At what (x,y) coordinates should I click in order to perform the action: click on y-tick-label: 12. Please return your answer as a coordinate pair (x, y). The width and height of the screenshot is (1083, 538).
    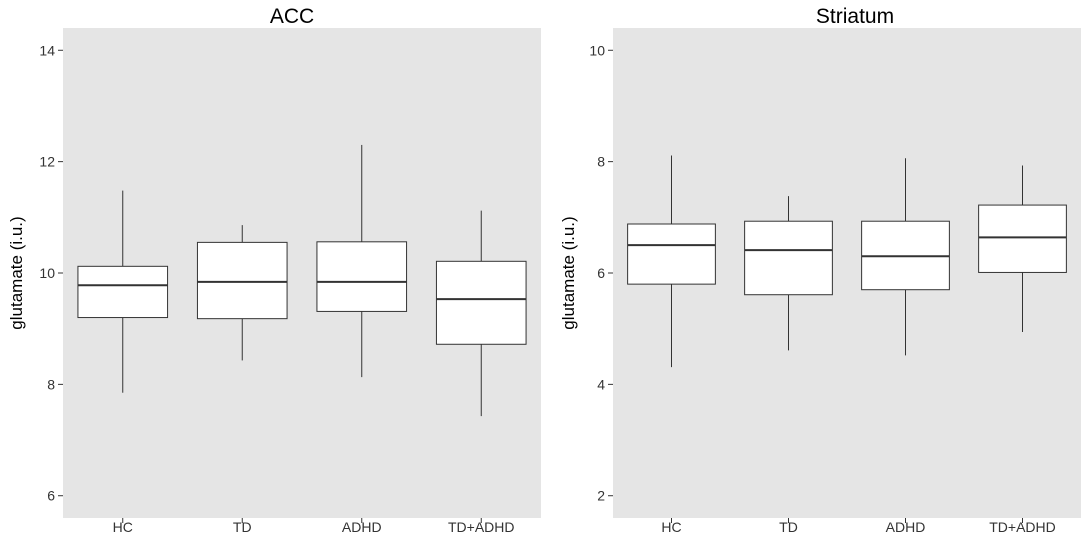
    Looking at the image, I should click on (47, 162).